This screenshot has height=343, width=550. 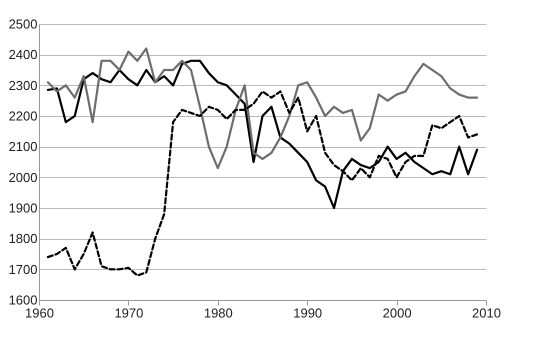 What do you see at coordinates (23, 269) in the screenshot?
I see `y-tick-label: 1700` at bounding box center [23, 269].